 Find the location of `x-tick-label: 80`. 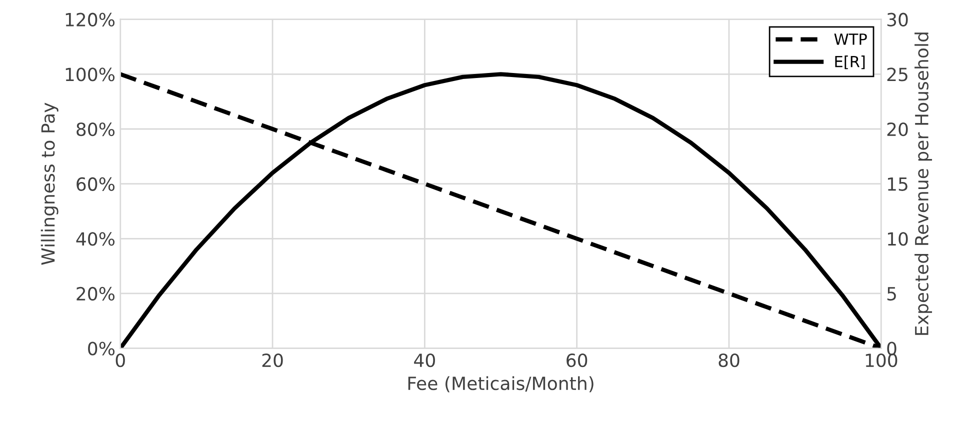

x-tick-label: 80 is located at coordinates (729, 360).